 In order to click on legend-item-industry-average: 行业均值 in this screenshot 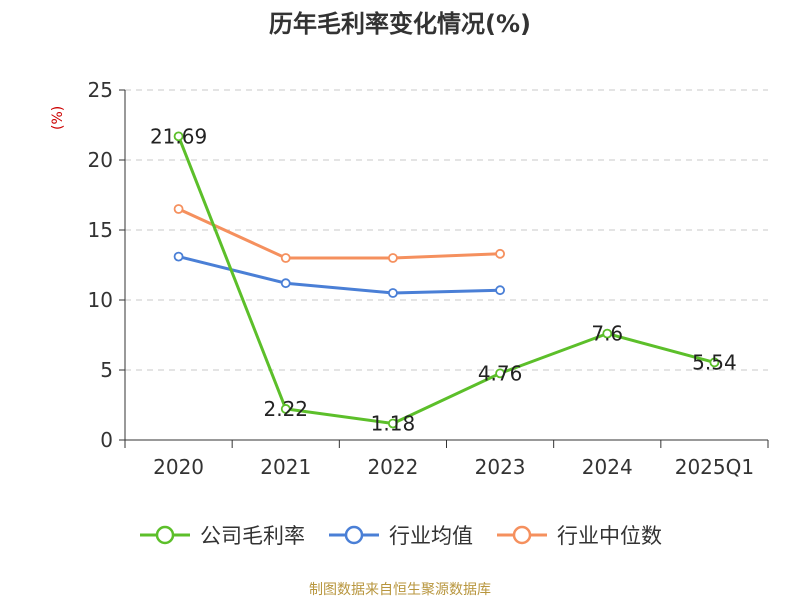, I will do `click(400, 535)`.